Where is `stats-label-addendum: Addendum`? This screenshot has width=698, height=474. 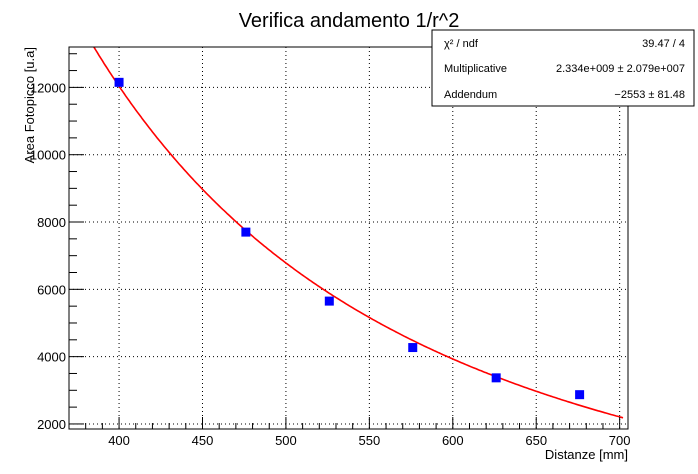
stats-label-addendum: Addendum is located at coordinates (470, 95).